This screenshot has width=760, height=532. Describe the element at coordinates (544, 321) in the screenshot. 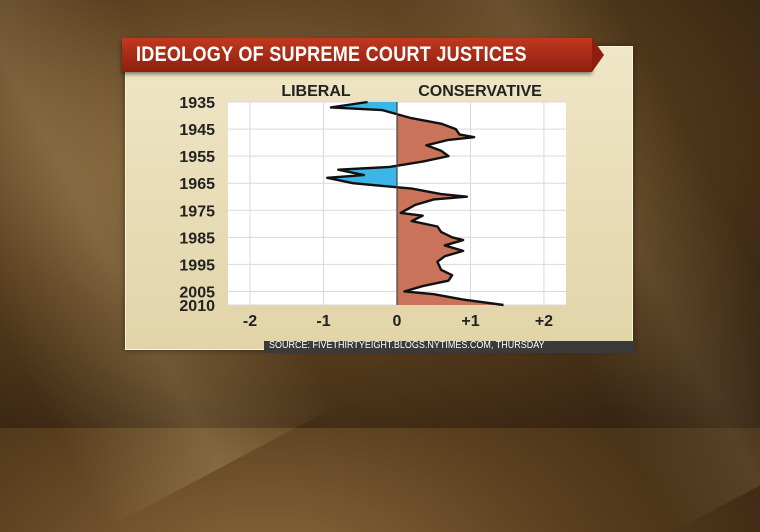

I see `x-tick-label: +2` at that location.